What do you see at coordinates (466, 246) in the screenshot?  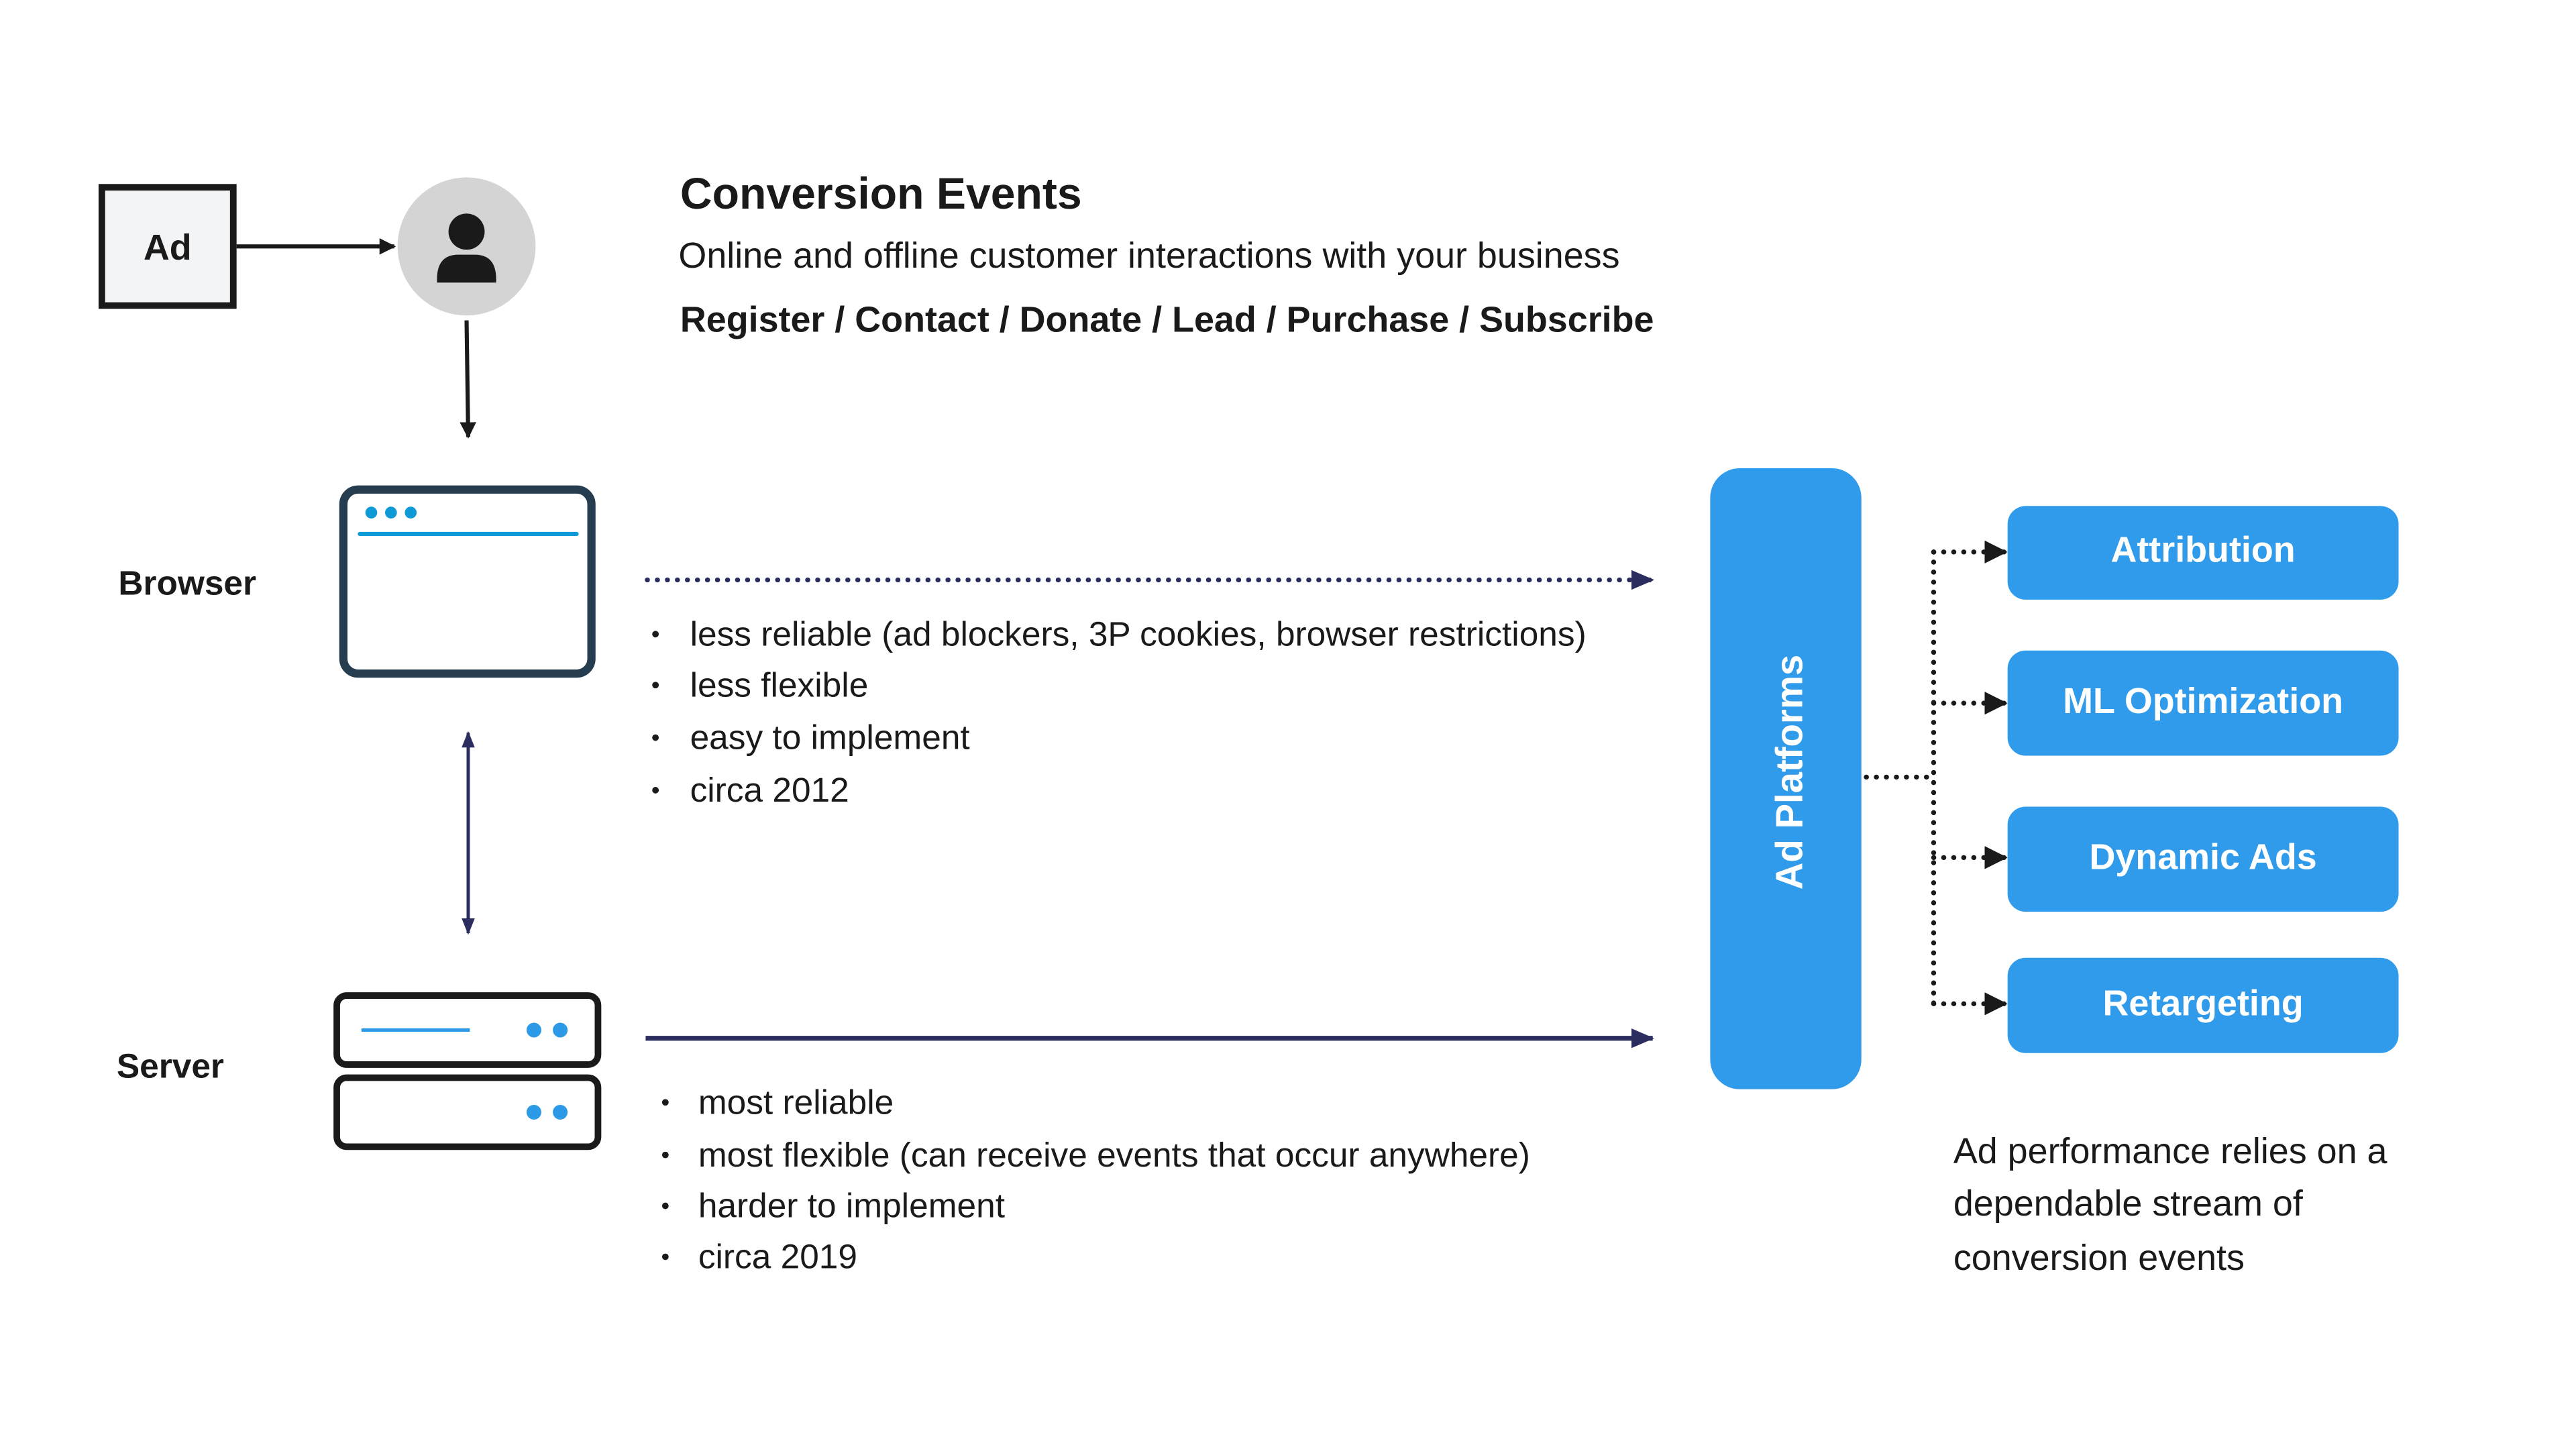 I see `person-icon` at bounding box center [466, 246].